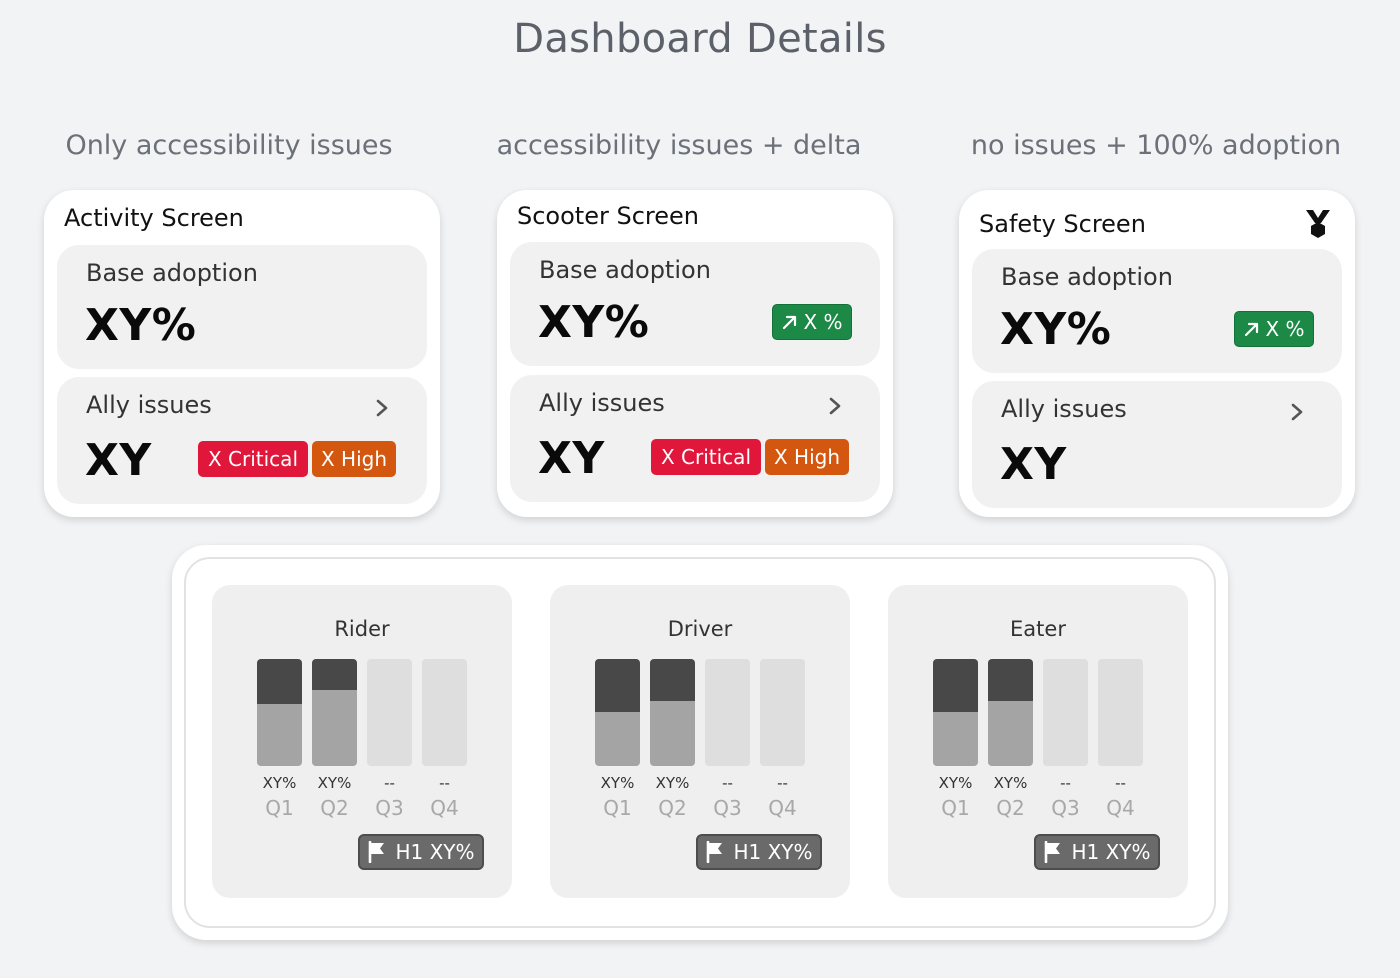  What do you see at coordinates (1157, 444) in the screenshot?
I see `ally-issues-panel: Ally issues XY` at bounding box center [1157, 444].